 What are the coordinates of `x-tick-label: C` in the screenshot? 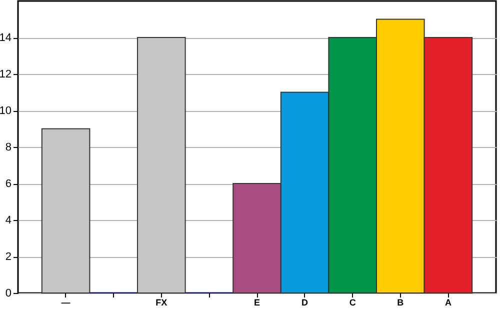 It's located at (352, 303).